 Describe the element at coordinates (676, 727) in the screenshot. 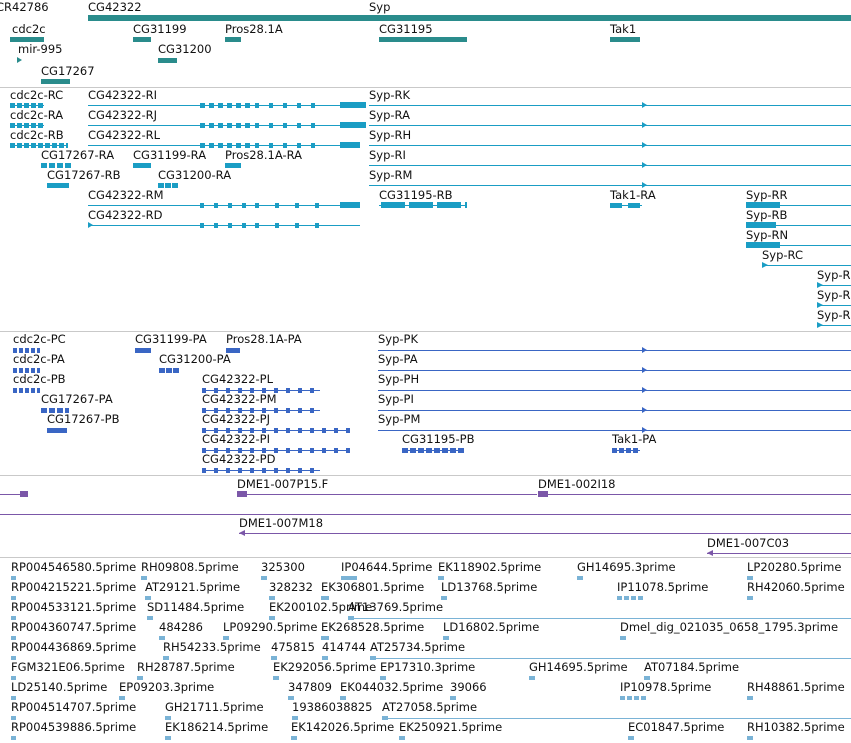

I see `est-label: EC01847.5prime` at that location.